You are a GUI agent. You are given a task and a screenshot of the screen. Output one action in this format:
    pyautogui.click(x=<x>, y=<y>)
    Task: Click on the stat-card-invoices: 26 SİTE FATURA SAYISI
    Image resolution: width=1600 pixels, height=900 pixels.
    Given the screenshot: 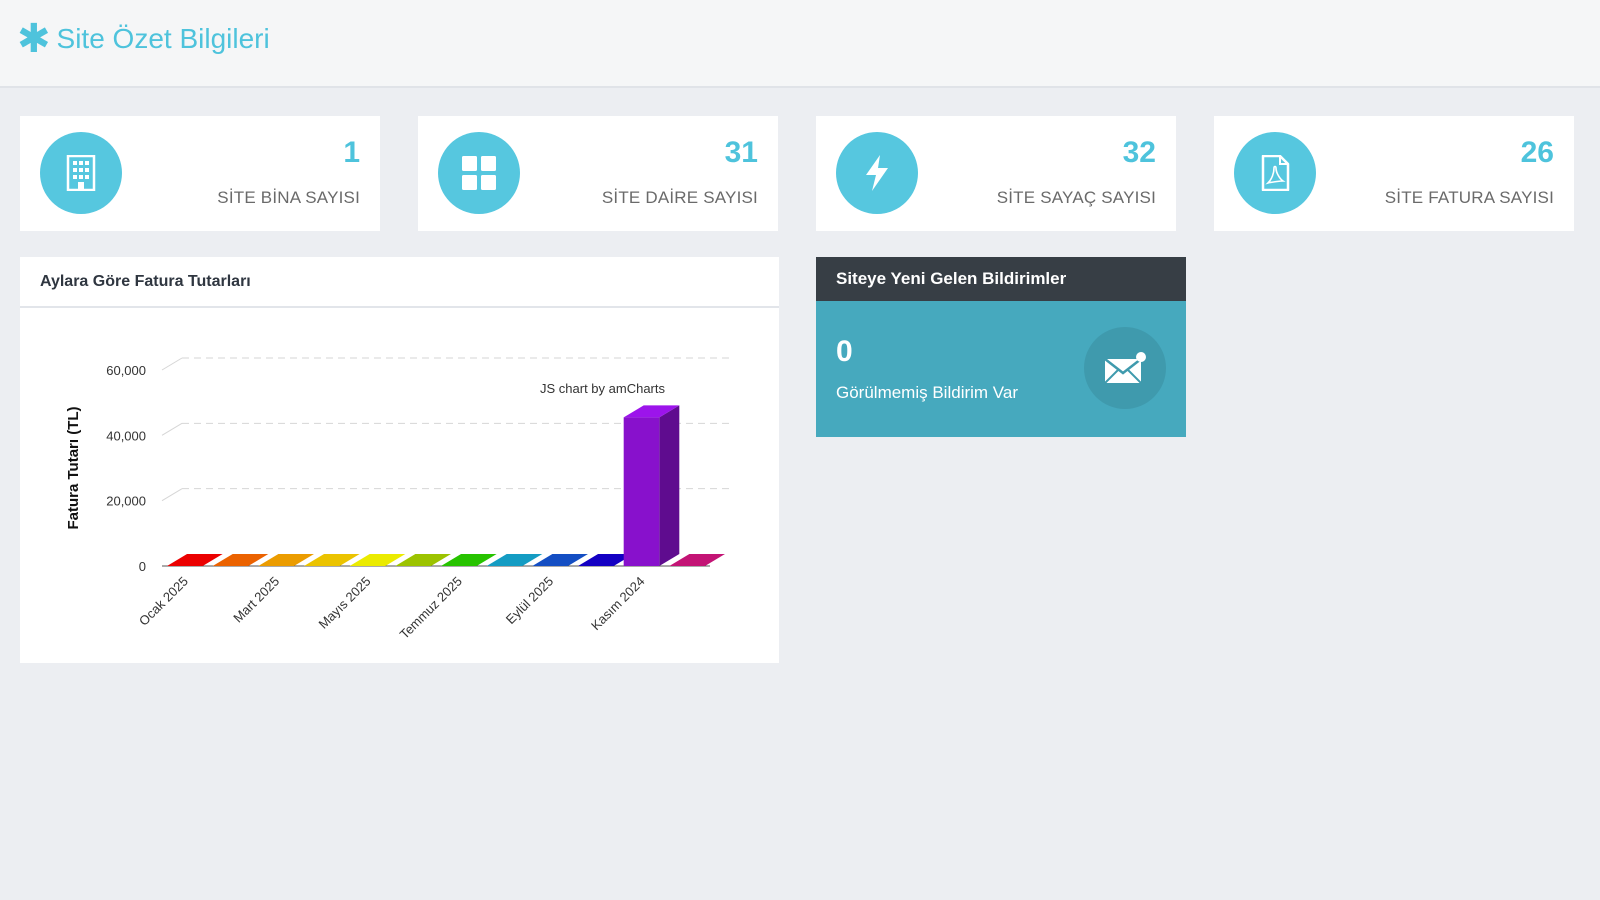 What is the action you would take?
    pyautogui.click(x=1394, y=173)
    